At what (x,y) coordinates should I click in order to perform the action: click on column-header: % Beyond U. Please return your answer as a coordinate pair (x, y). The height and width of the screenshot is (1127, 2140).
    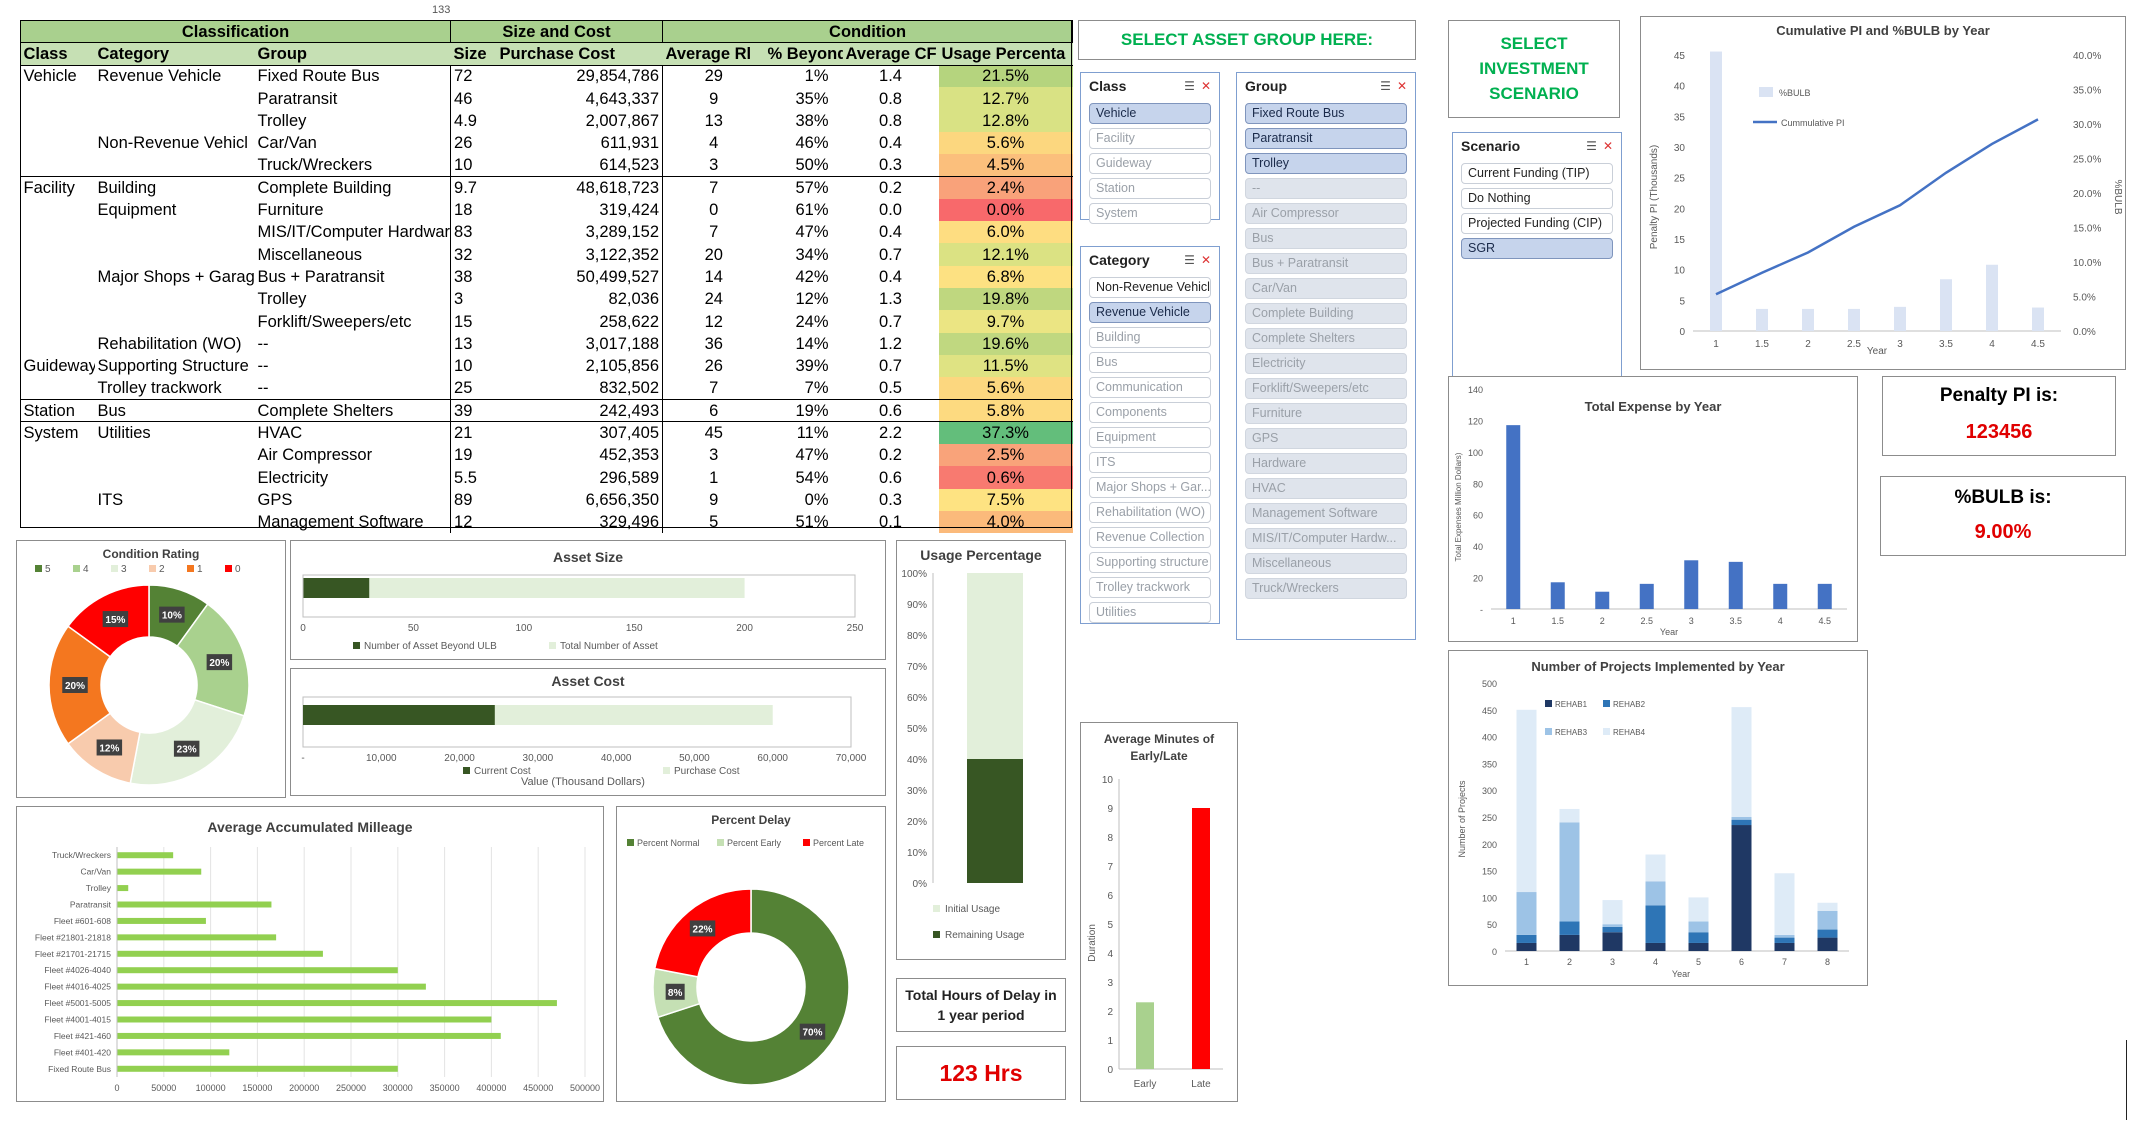
    Looking at the image, I should click on (803, 54).